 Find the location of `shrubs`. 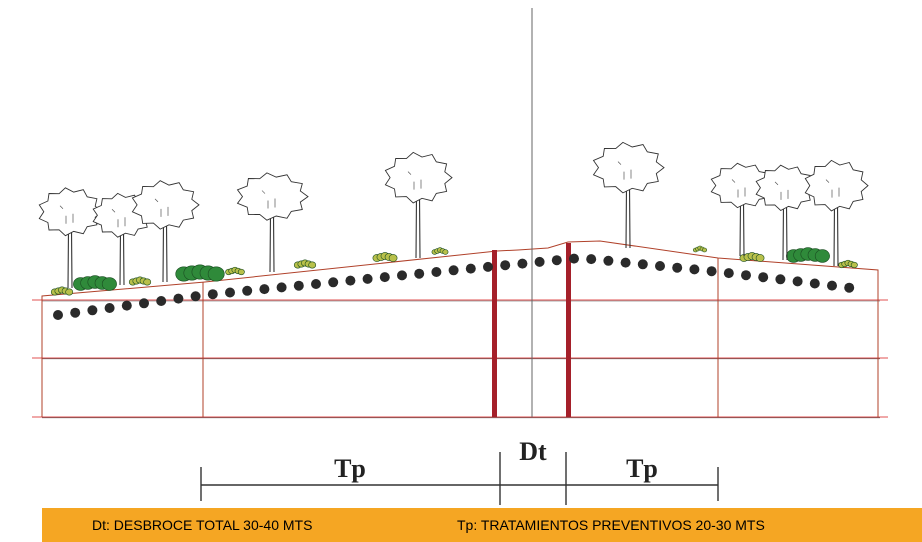

shrubs is located at coordinates (454, 270).